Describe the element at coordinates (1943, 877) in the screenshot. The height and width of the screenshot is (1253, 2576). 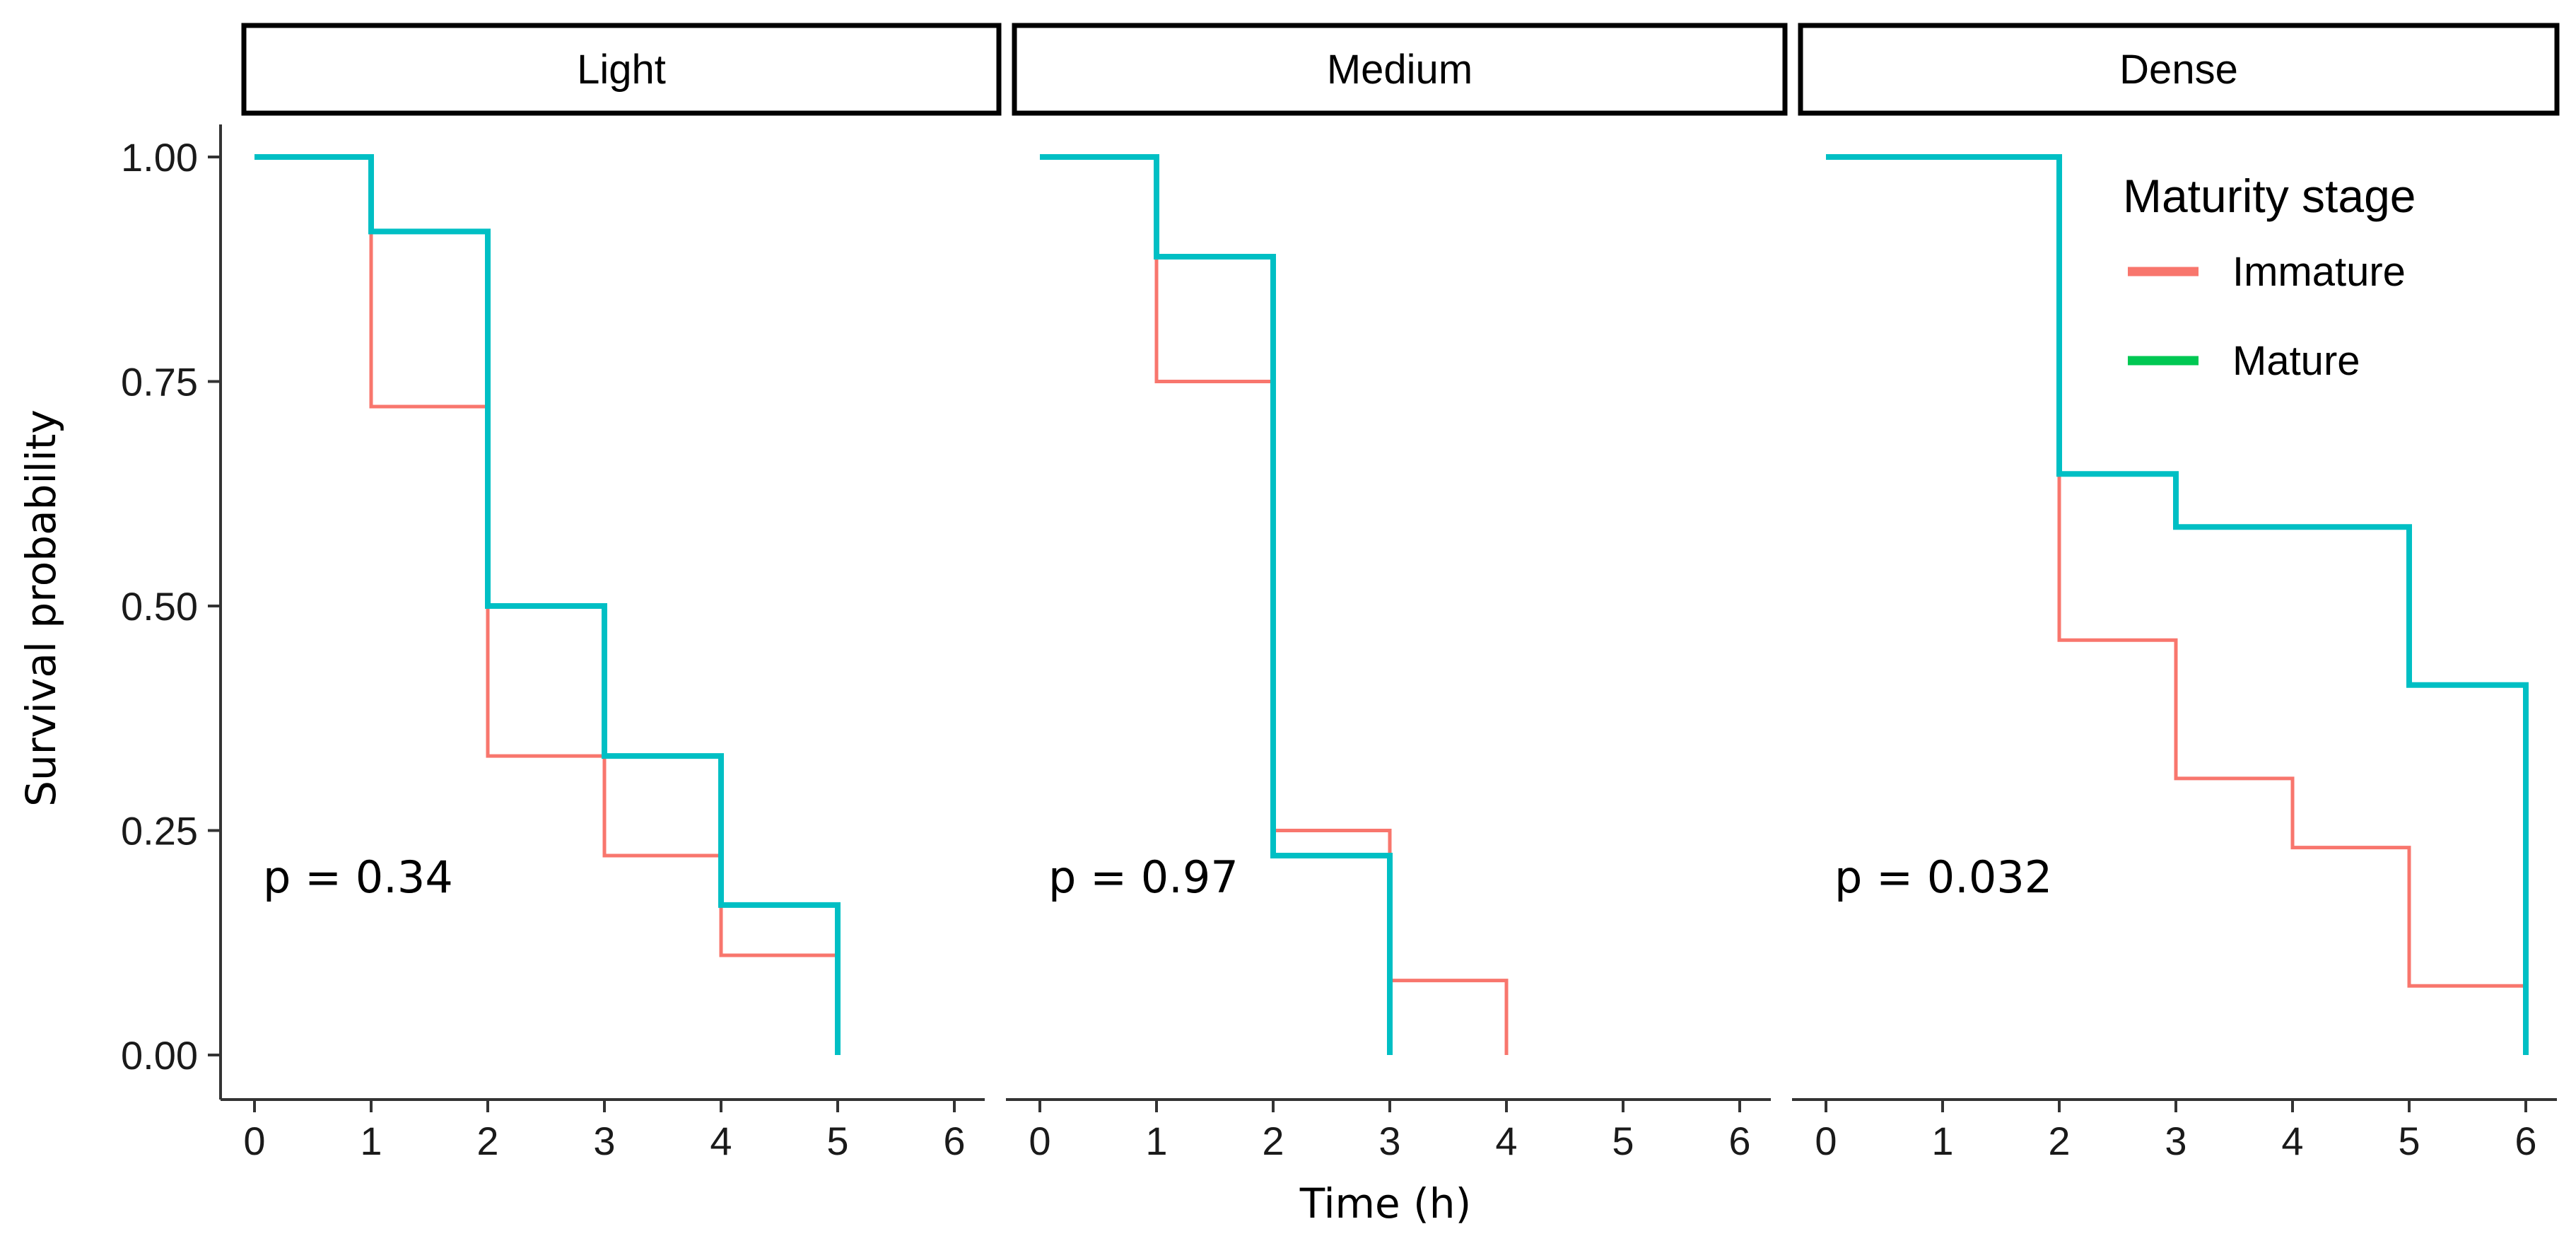
I see `p-value-label: p = 0.032` at that location.